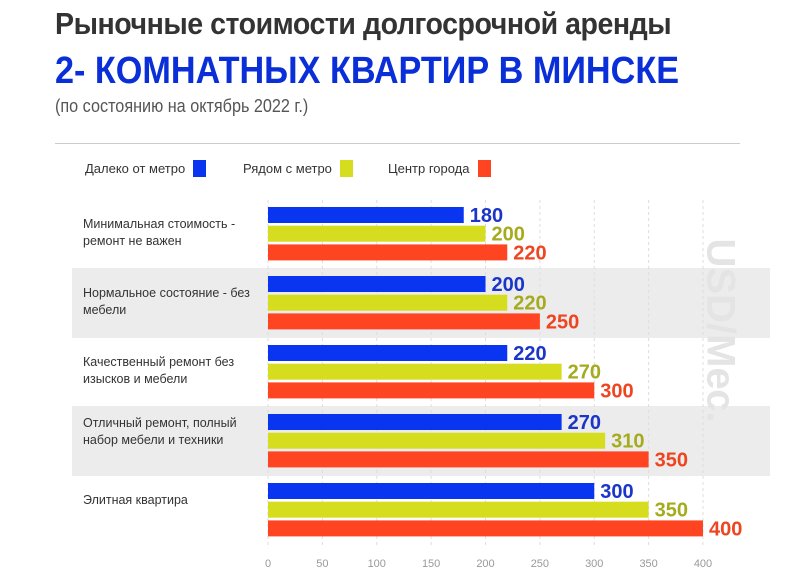  What do you see at coordinates (287, 168) in the screenshot?
I see `legend-label: Рядом с метро` at bounding box center [287, 168].